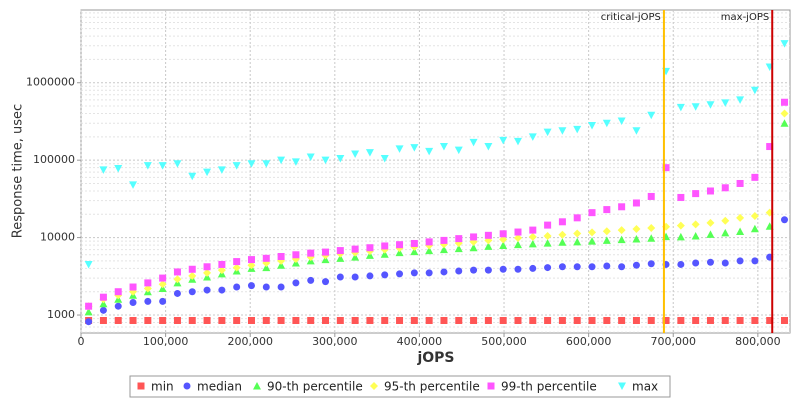  I want to click on x-tick-label: 700,000, so click(673, 341).